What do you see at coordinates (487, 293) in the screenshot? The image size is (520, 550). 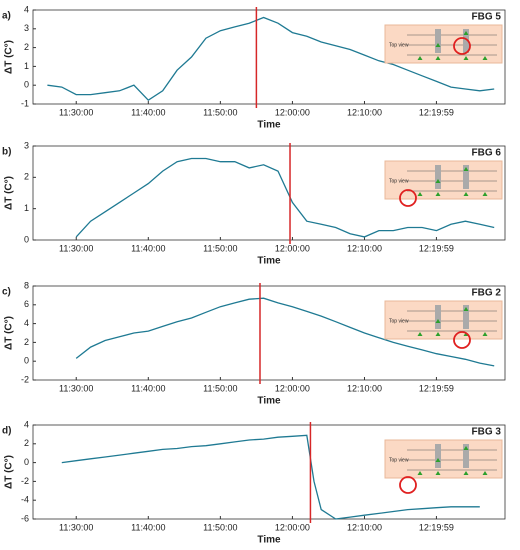 I see `panel-title: FBG 2` at bounding box center [487, 293].